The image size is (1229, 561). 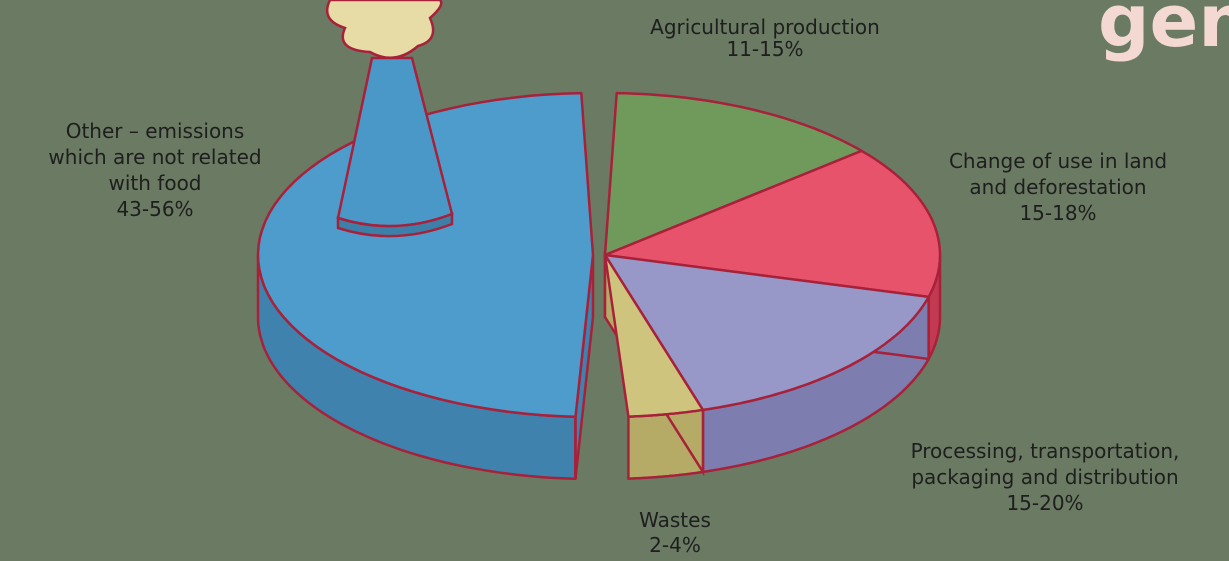 What do you see at coordinates (154, 209) in the screenshot?
I see `slice-range: 43-56%` at bounding box center [154, 209].